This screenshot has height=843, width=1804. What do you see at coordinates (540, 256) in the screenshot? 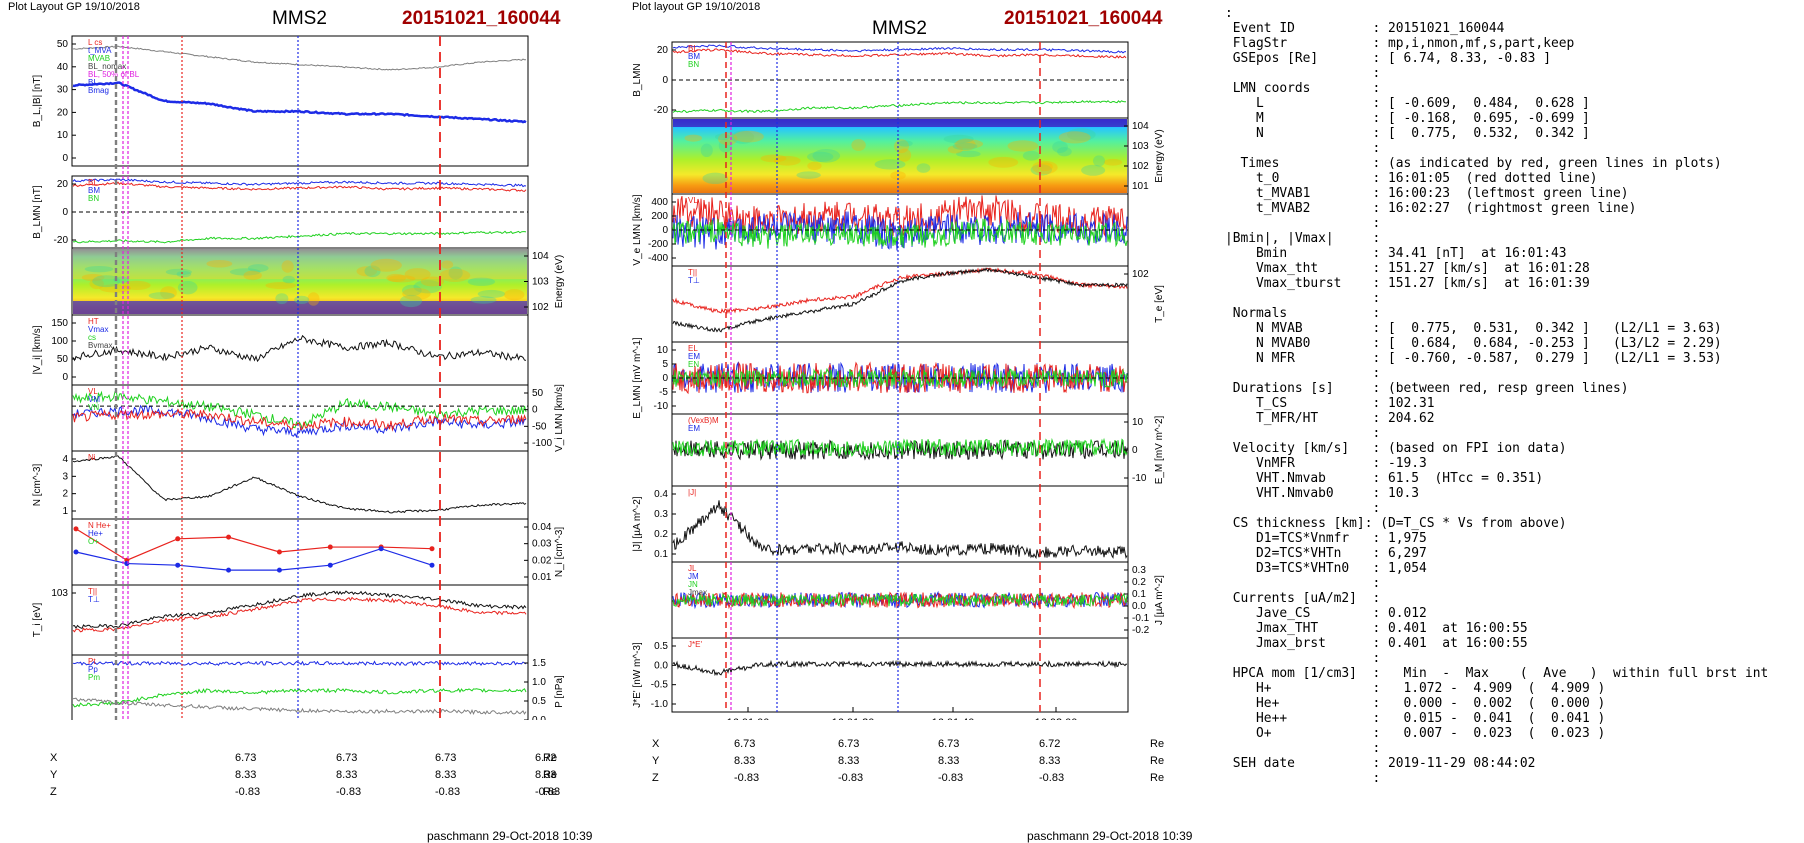
I see `tick-label: 104` at bounding box center [540, 256].